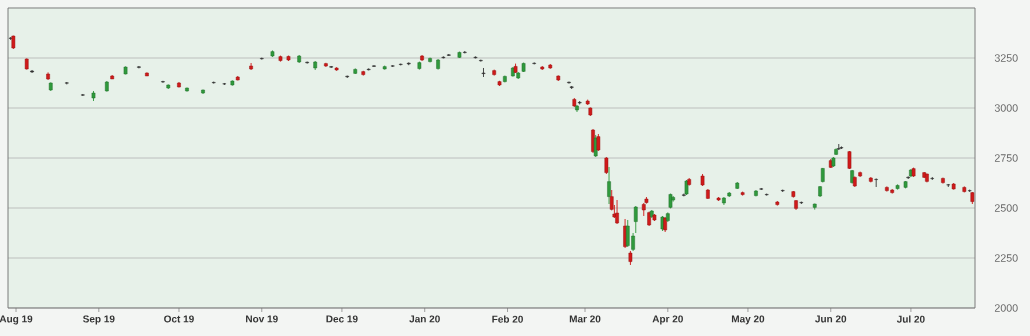 The width and height of the screenshot is (1030, 336). What do you see at coordinates (507, 319) in the screenshot?
I see `x-tick-label: Feb 20` at bounding box center [507, 319].